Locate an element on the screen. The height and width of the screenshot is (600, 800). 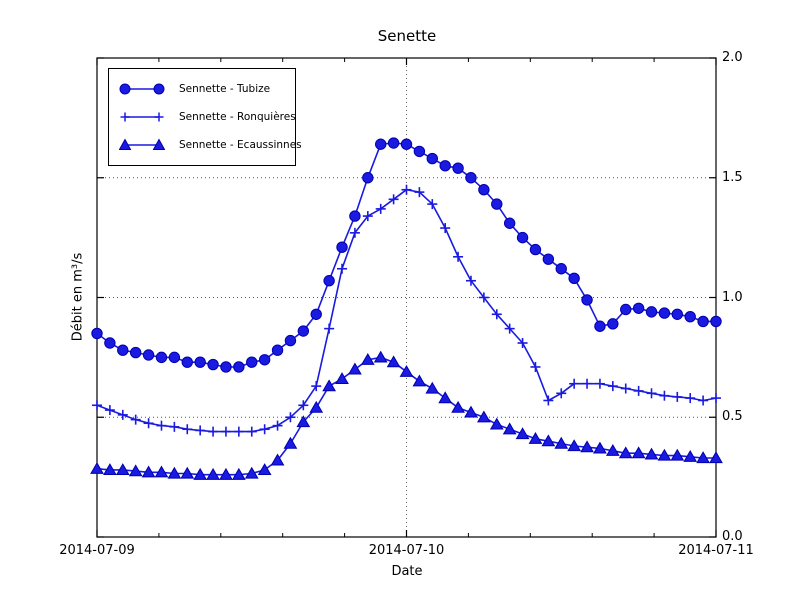
legend-item: Sennette - Ecaussinnes is located at coordinates (210, 145).